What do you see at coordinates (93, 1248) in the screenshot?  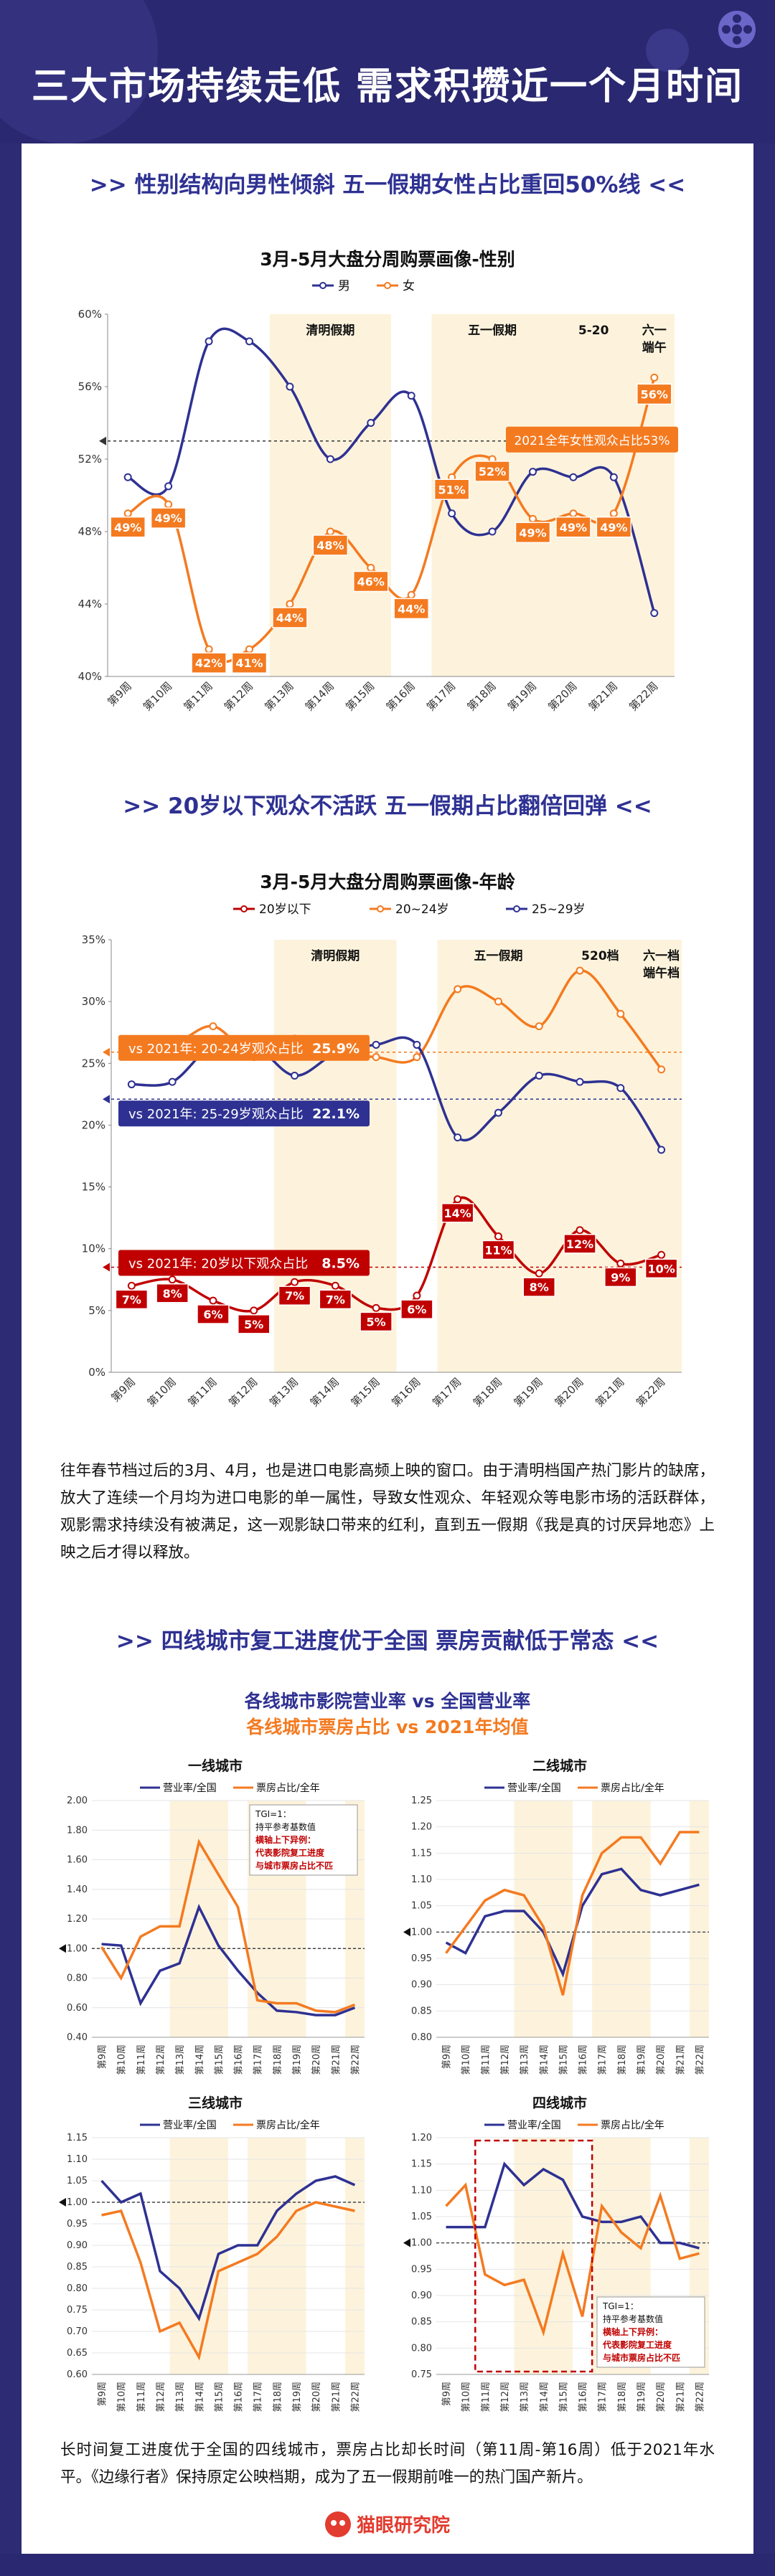 I see `y-tick-label: 10%` at bounding box center [93, 1248].